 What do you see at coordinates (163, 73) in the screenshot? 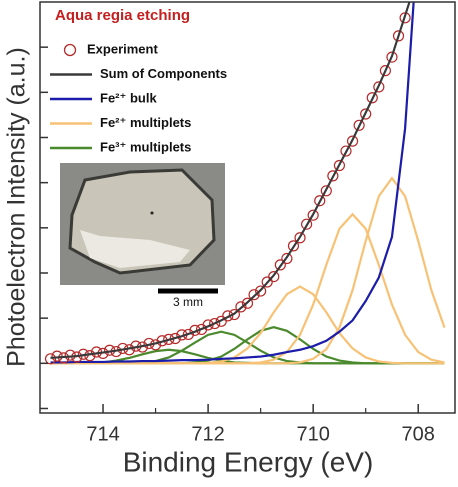
I see `legend-label: Sum of Components` at bounding box center [163, 73].